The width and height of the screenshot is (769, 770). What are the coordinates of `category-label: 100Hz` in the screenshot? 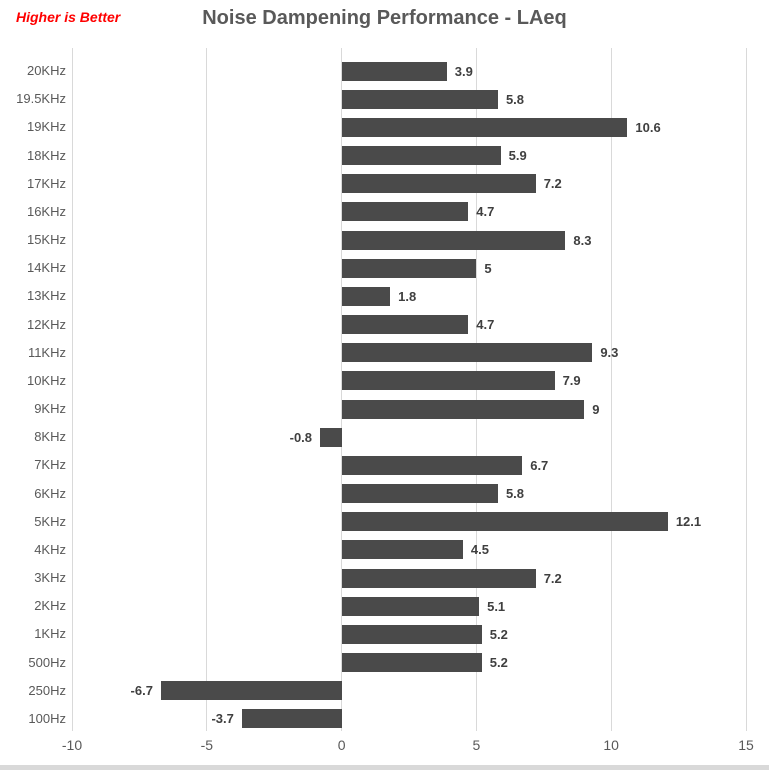 It's located at (47, 718).